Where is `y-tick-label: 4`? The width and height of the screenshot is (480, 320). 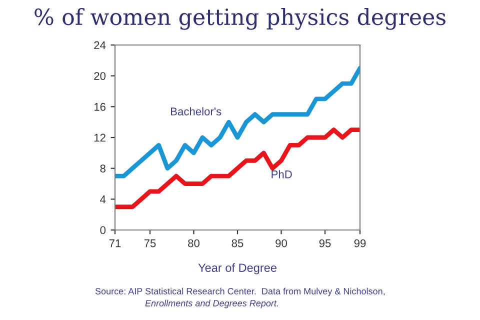
y-tick-label: 4 is located at coordinates (103, 200).